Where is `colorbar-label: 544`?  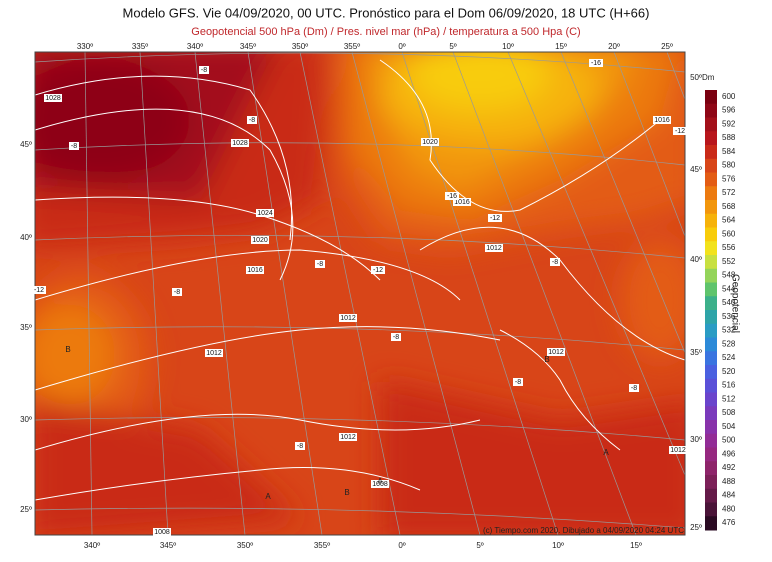
colorbar-label: 544 is located at coordinates (729, 288).